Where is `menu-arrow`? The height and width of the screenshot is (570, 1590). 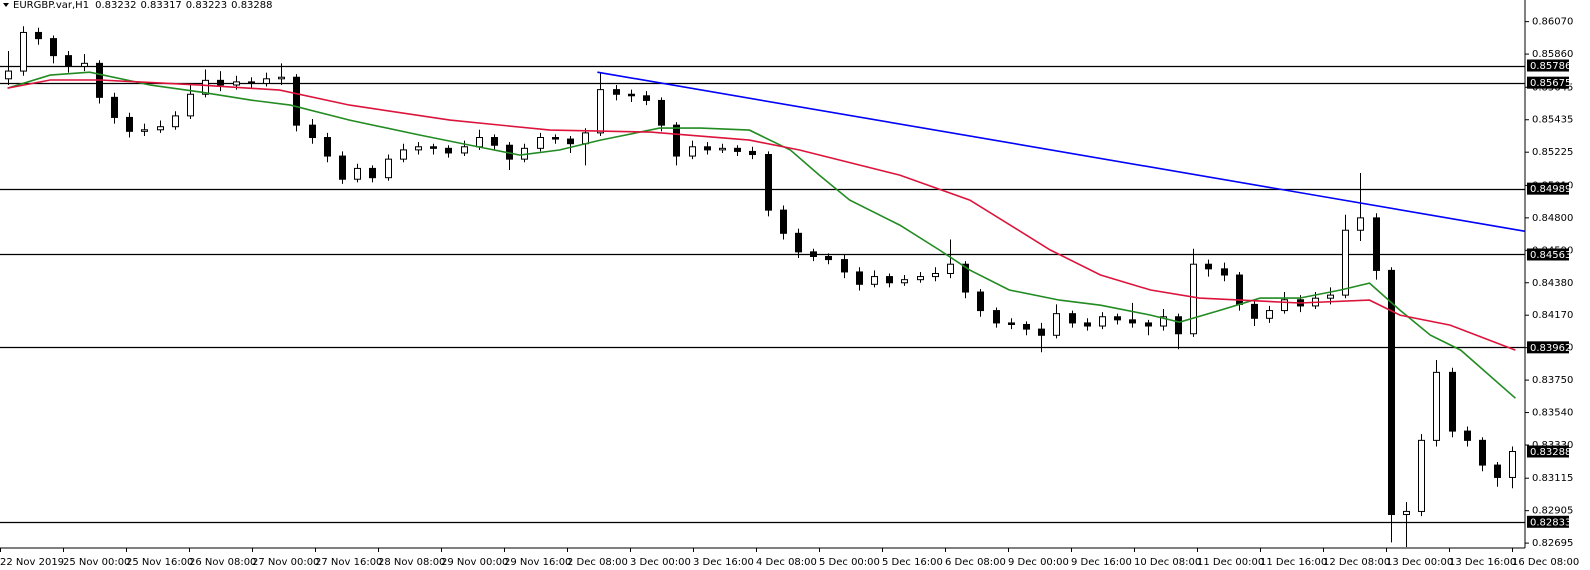
menu-arrow is located at coordinates (6, 5).